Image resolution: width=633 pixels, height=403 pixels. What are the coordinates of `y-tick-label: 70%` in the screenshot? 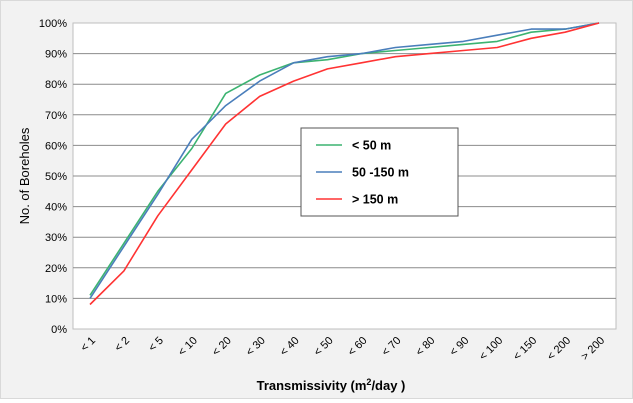 It's located at (56, 116).